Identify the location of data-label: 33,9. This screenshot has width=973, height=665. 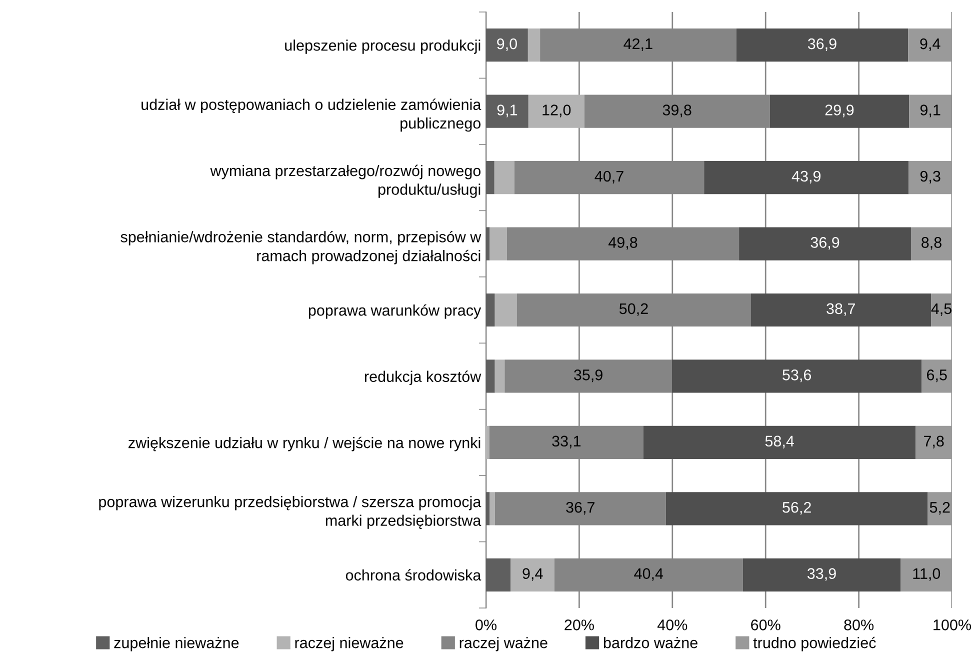
(821, 574).